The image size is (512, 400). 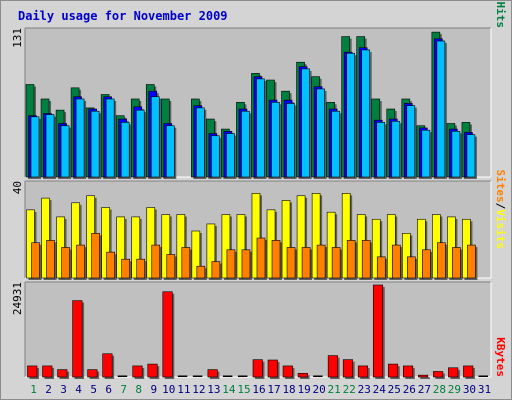 I want to click on x-tick-day-15: 15, so click(x=243, y=389).